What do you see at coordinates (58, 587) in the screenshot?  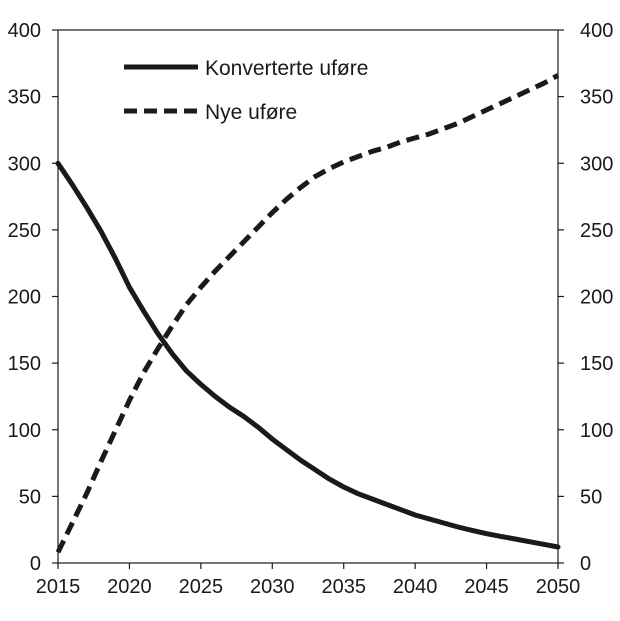 I see `x-tick-label: 2015` at bounding box center [58, 587].